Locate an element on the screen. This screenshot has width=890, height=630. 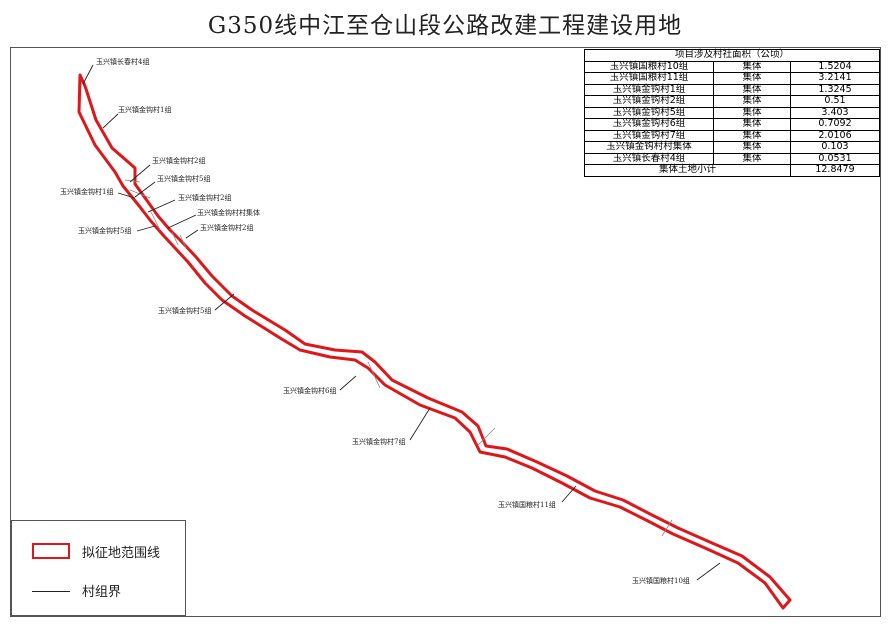
row-area: 1.3245 is located at coordinates (835, 89).